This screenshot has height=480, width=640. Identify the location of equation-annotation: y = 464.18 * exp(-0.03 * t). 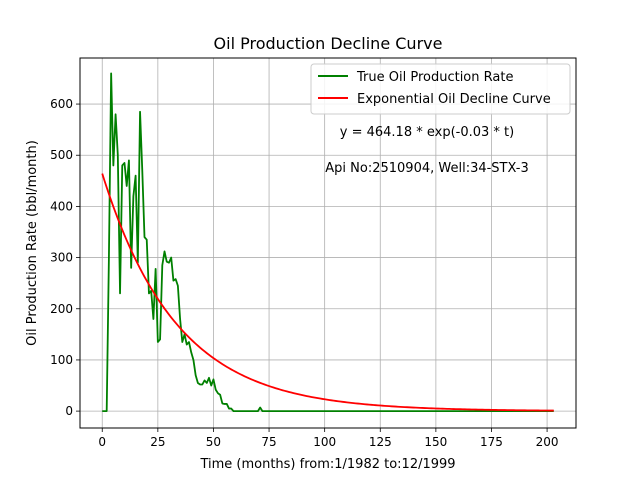
(427, 132).